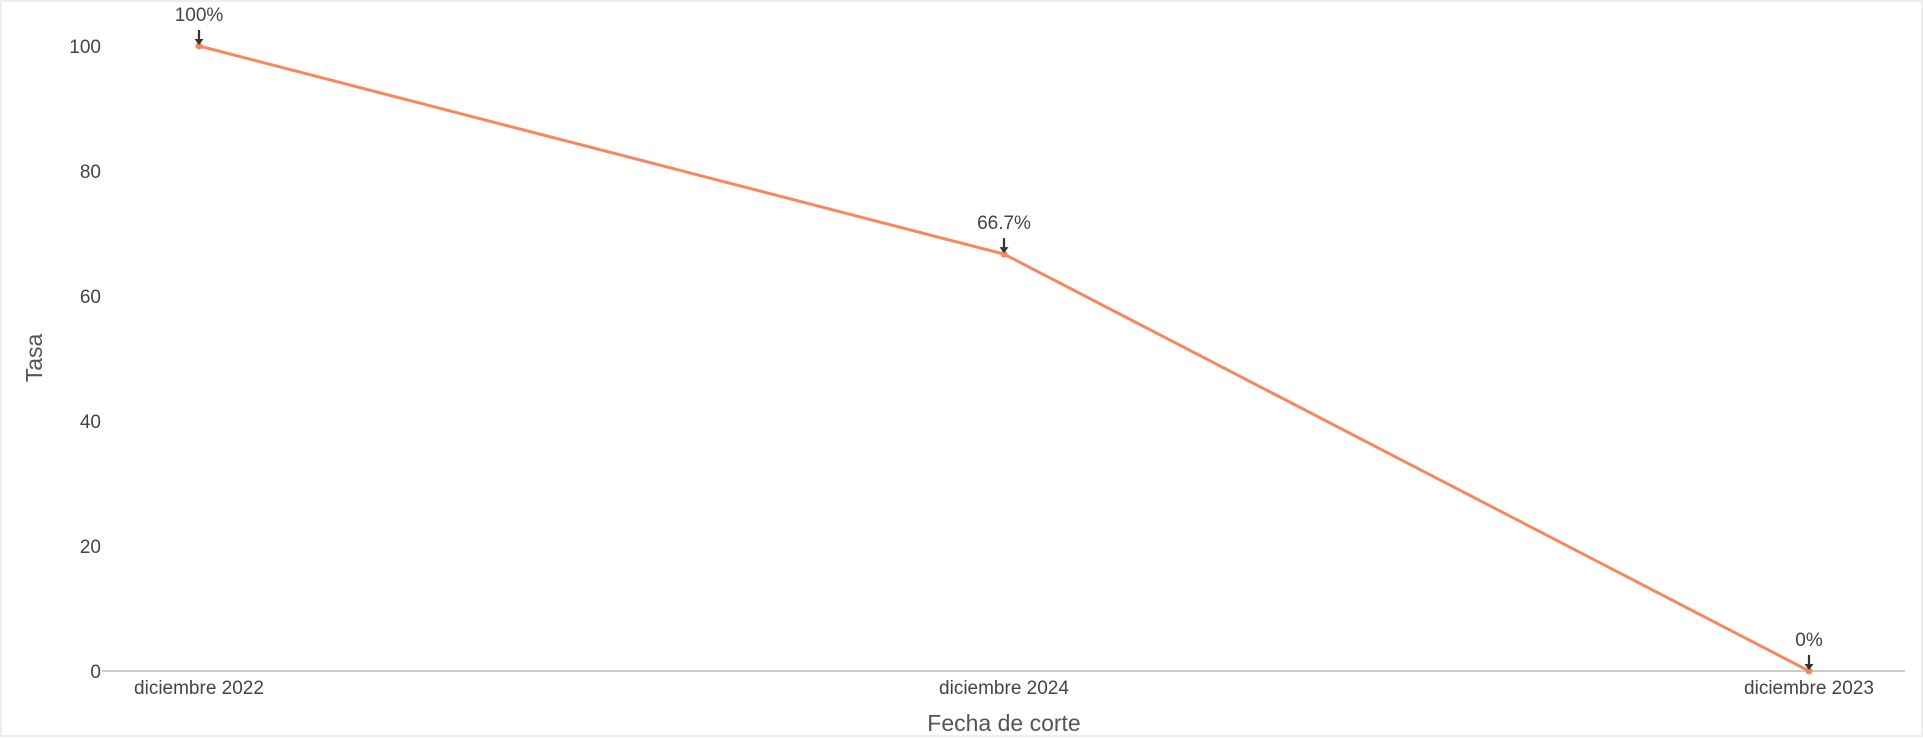 This screenshot has width=1923, height=739. I want to click on y-axis: 0 20 40 60 80 100, so click(85, 360).